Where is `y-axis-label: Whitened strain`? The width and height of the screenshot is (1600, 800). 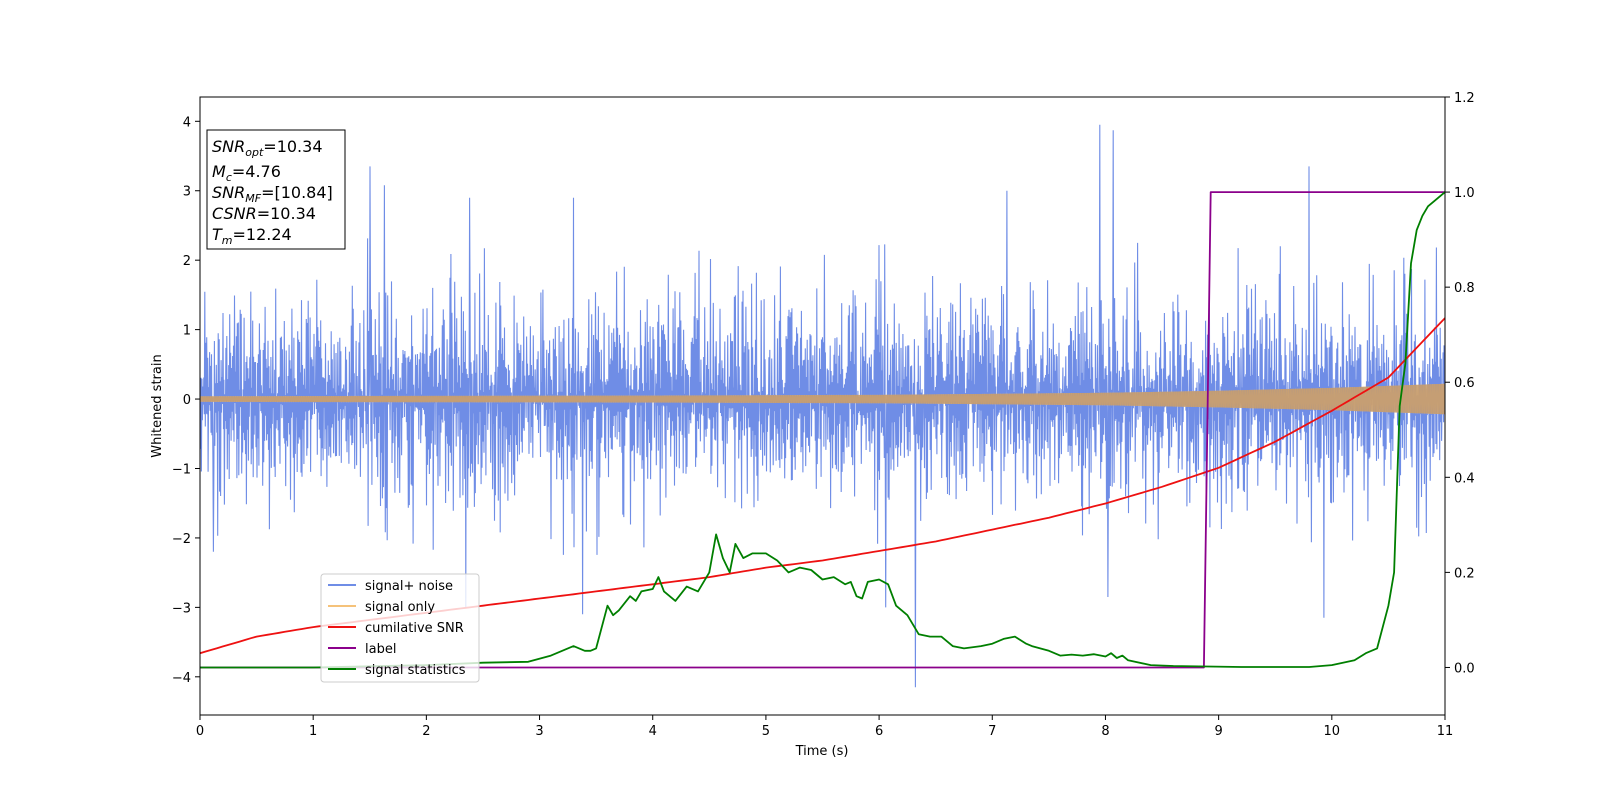 y-axis-label: Whitened strain is located at coordinates (157, 405).